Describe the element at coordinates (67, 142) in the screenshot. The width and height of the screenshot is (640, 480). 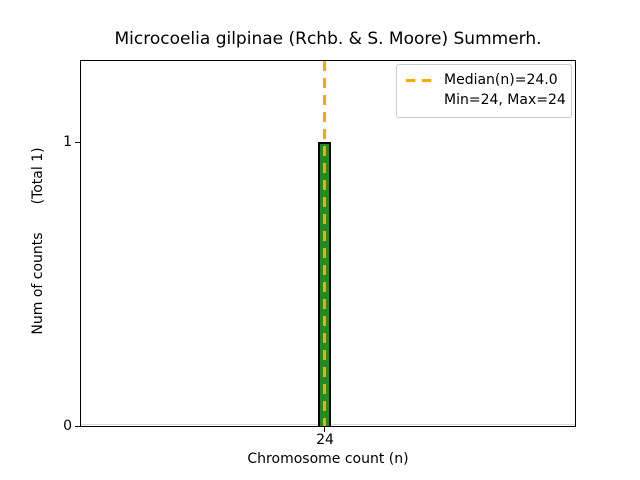
I see `y-tick-label-1: 1` at that location.